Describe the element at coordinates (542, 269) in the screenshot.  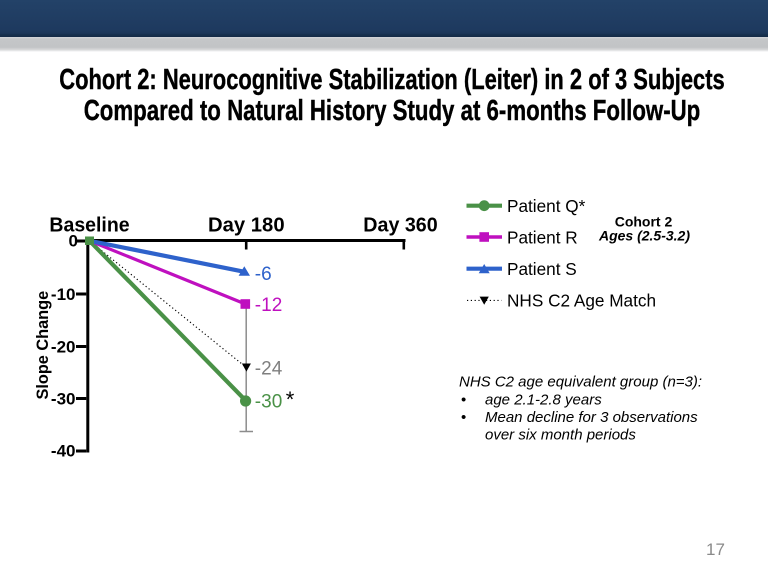
I see `svg-text: Patient S` at that location.